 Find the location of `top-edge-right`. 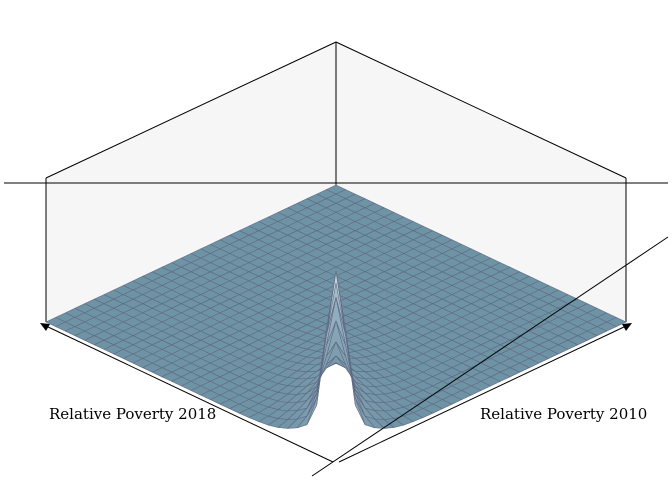

top-edge-right is located at coordinates (481, 110).